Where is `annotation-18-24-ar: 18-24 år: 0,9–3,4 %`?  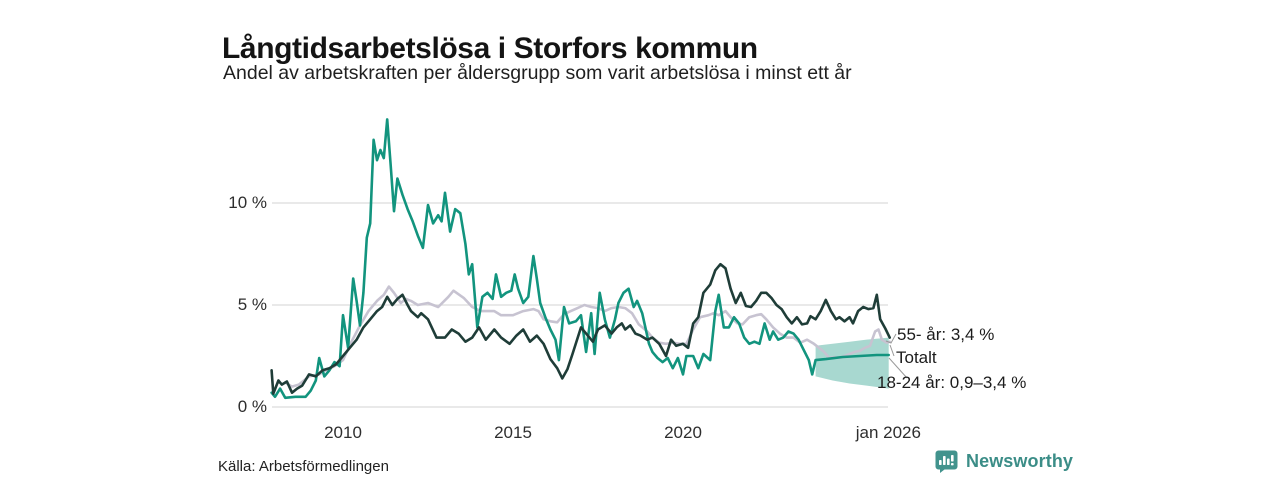
annotation-18-24-ar: 18-24 år: 0,9–3,4 % is located at coordinates (952, 382).